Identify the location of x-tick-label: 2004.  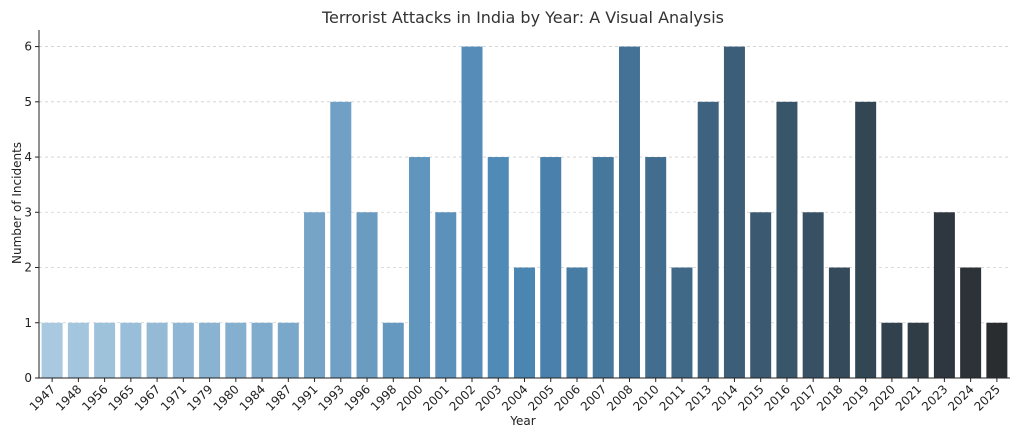
(514, 397).